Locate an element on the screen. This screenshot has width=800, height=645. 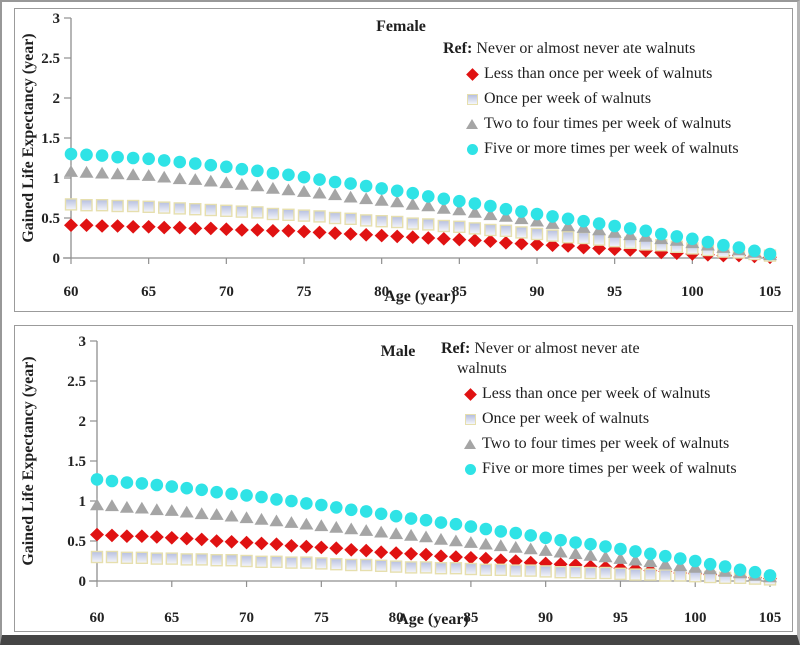
y-tick-label: 1.5 is located at coordinates (76, 462).